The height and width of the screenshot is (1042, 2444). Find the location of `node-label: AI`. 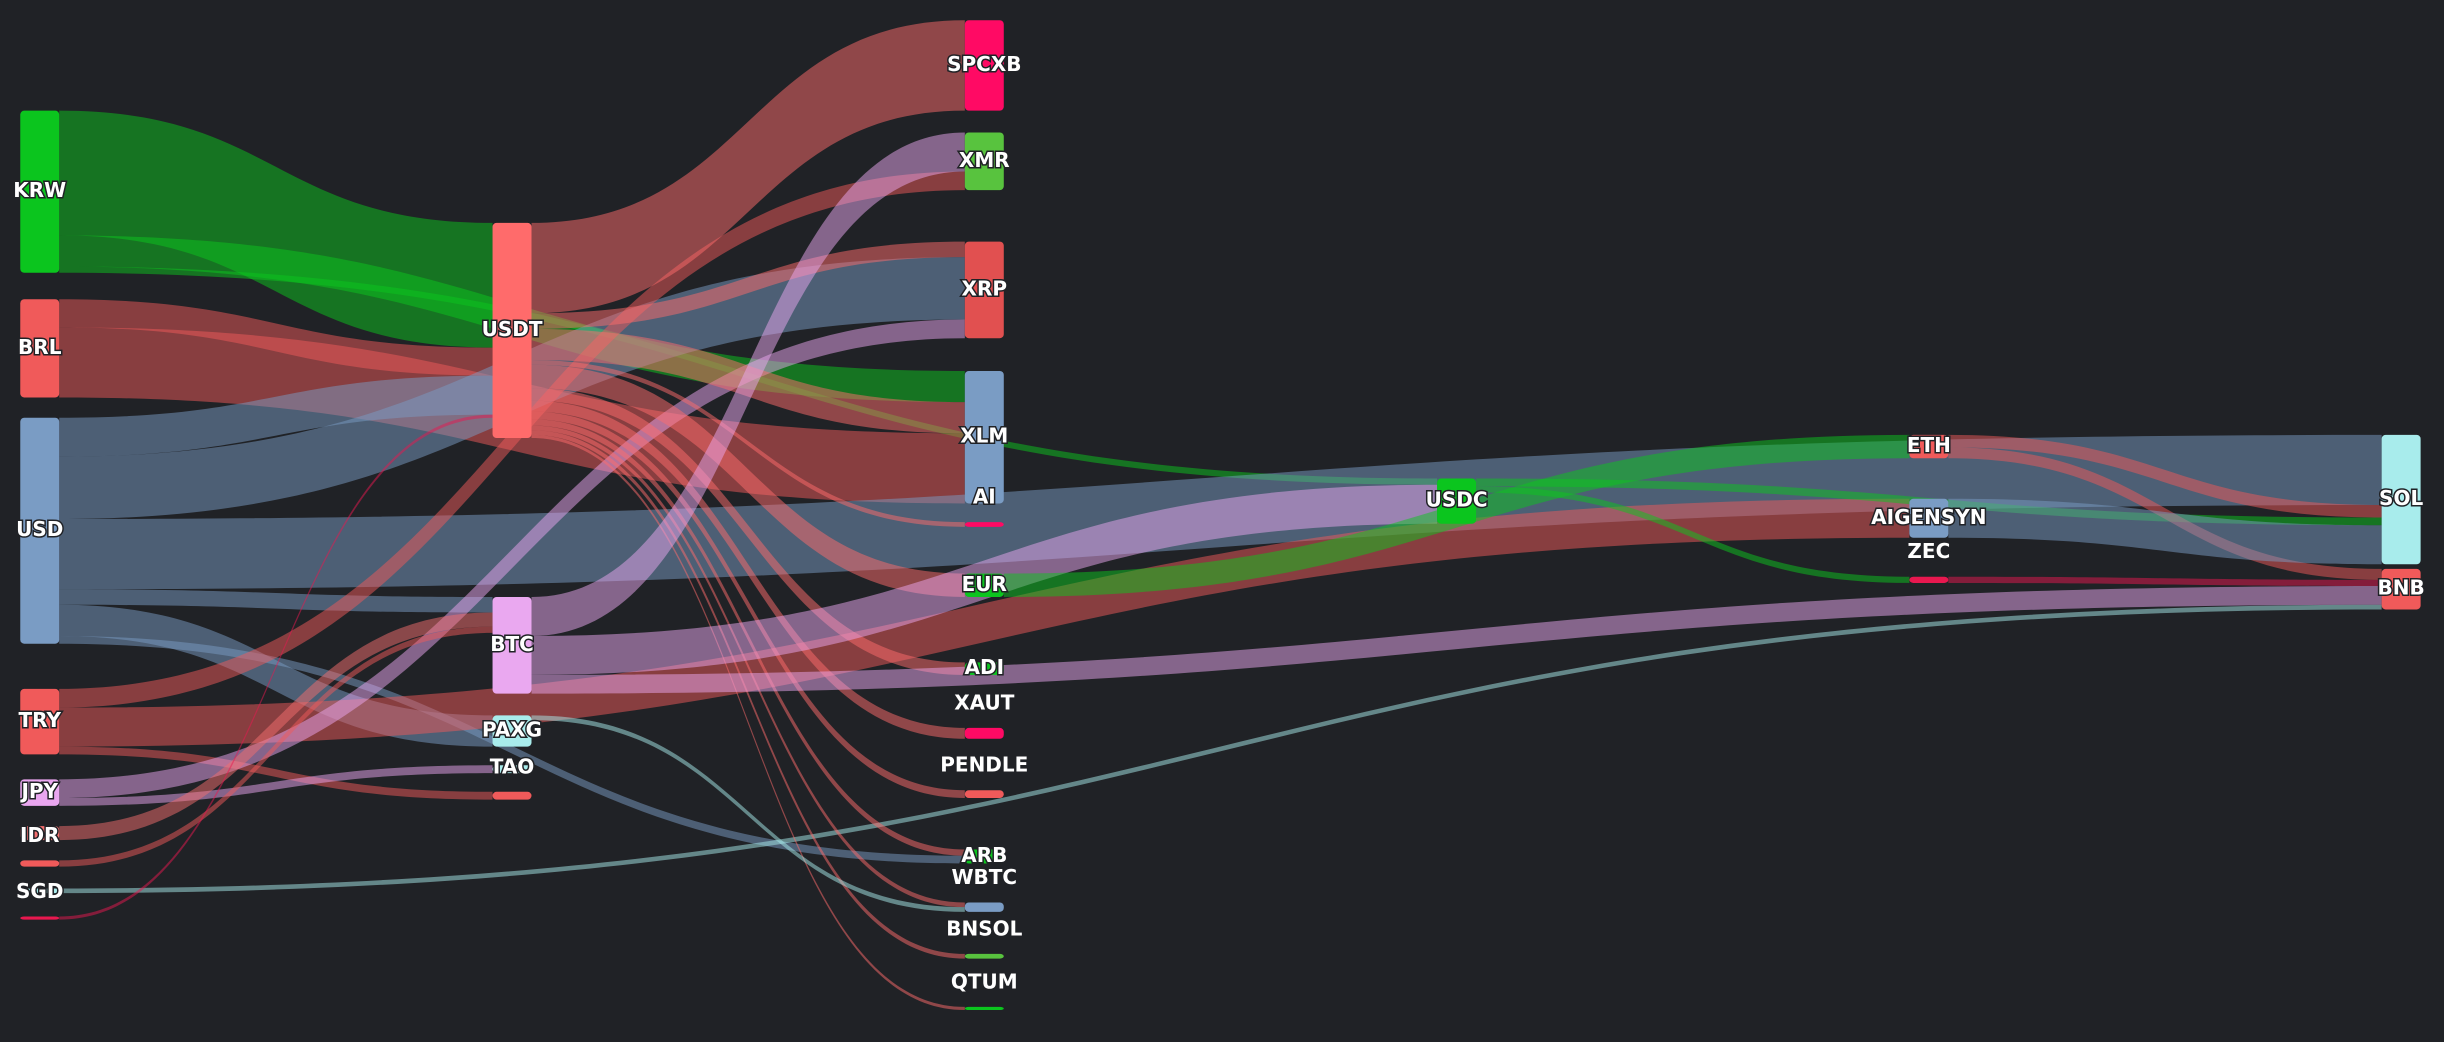

node-label: AI is located at coordinates (984, 497).